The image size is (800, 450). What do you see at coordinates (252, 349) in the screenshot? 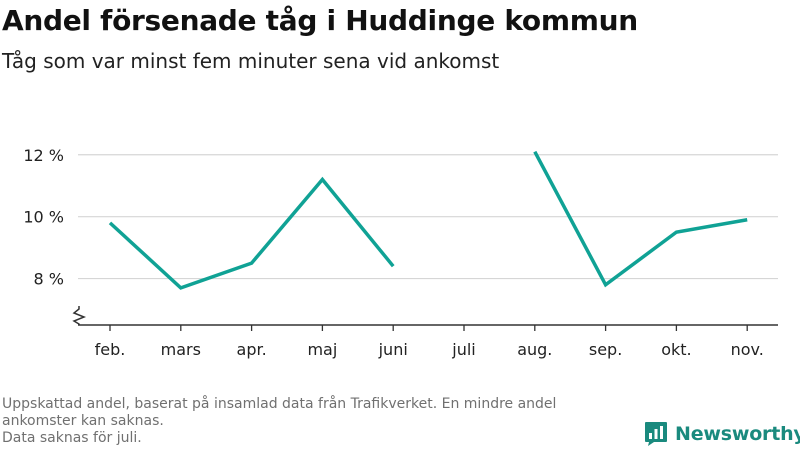
I see `x-tick-label: apr.` at bounding box center [252, 349].